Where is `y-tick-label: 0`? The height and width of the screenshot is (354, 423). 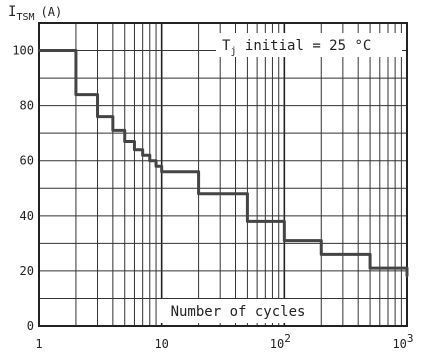 y-tick-label: 0 is located at coordinates (30, 326).